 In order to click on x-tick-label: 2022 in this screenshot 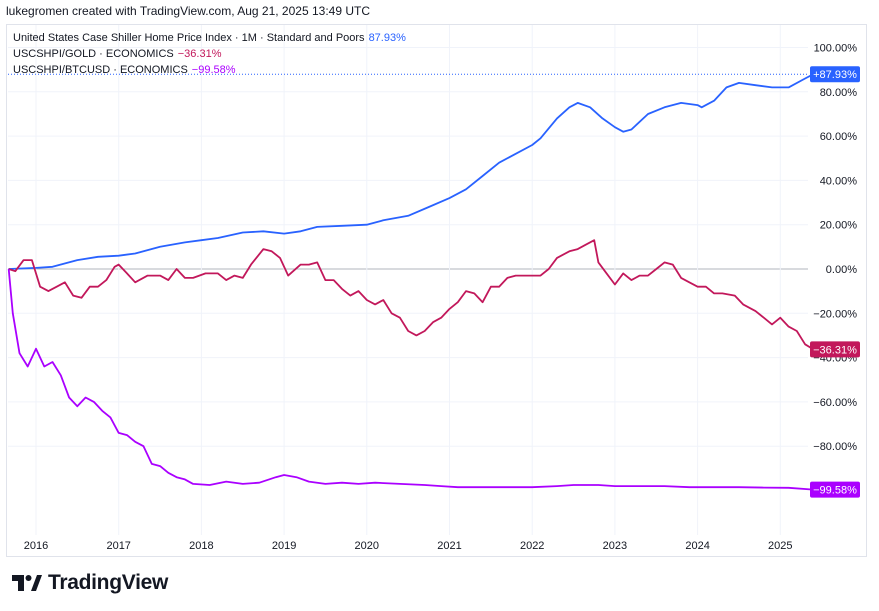, I will do `click(532, 546)`.